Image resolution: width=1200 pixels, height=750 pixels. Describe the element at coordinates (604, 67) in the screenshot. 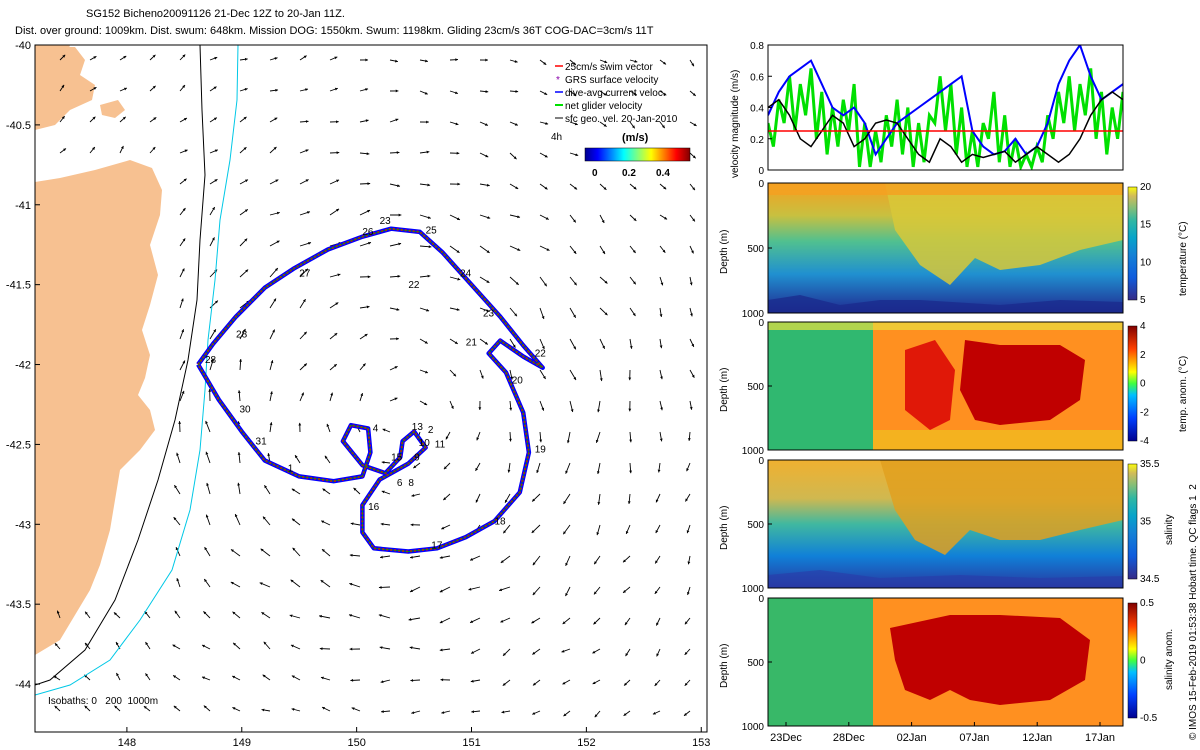

I see `legend-swim-vector: 25cm/s swim vector` at that location.